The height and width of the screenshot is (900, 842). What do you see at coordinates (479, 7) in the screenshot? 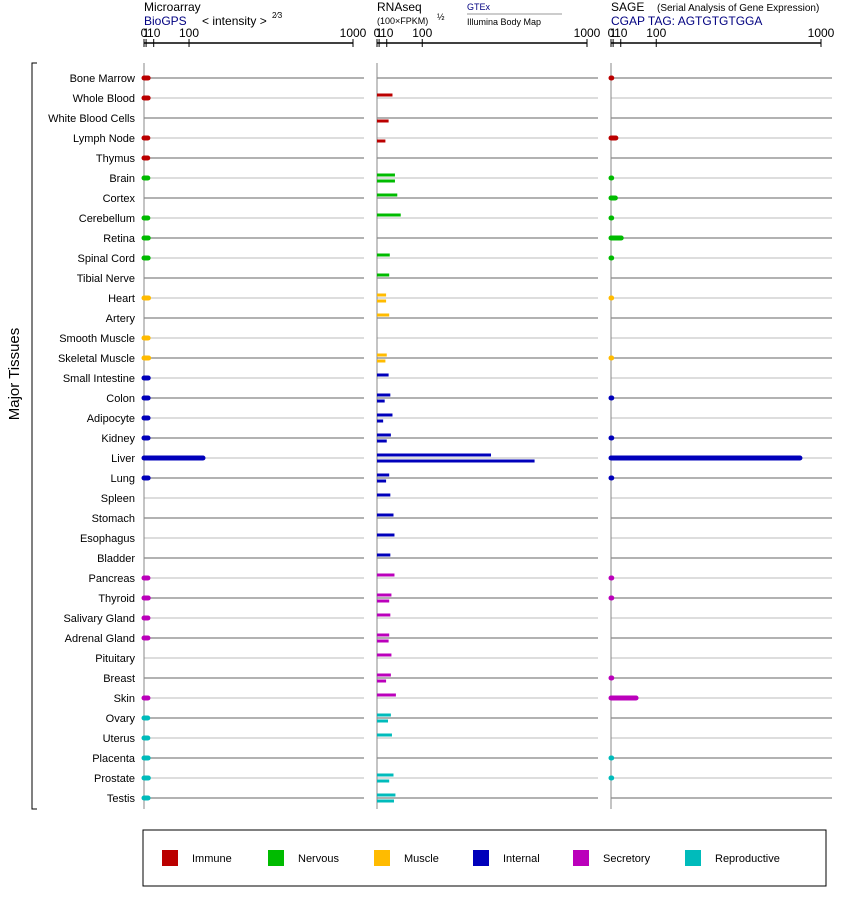
I see `gtex-source-link: GTEx` at bounding box center [479, 7].